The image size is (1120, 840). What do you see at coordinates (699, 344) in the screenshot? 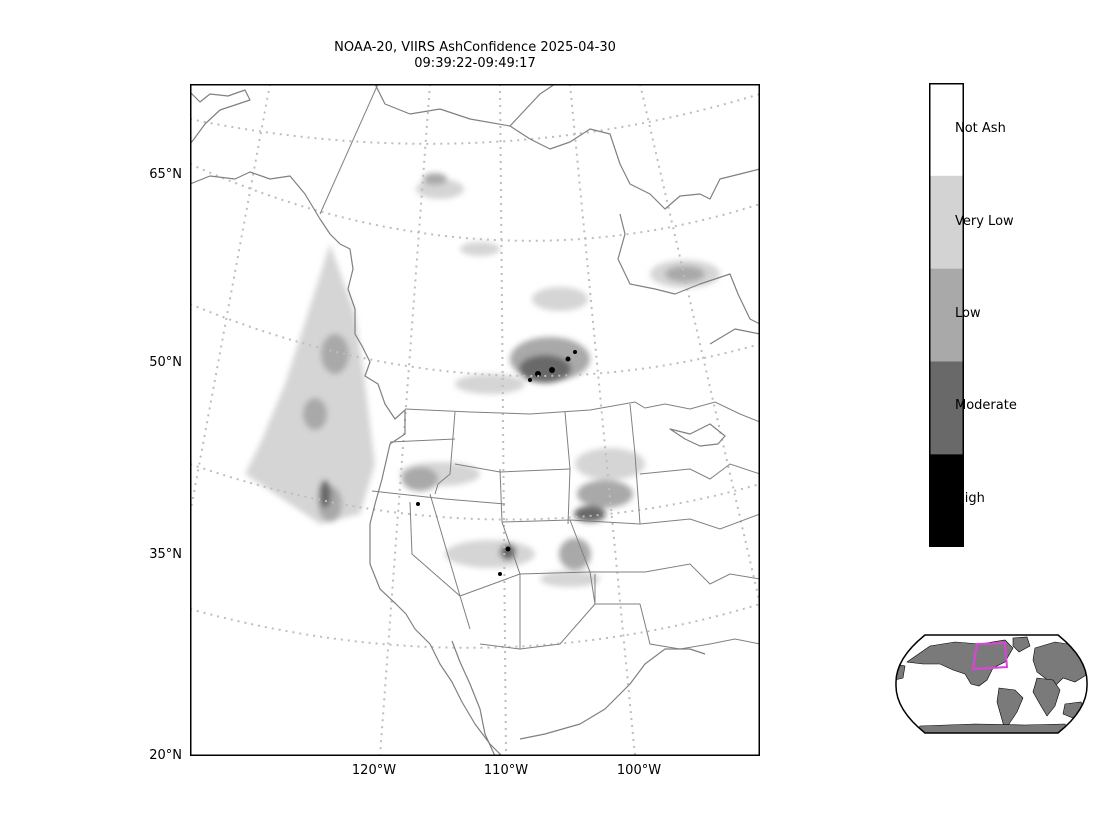
I see `meridian-90w` at bounding box center [699, 344].